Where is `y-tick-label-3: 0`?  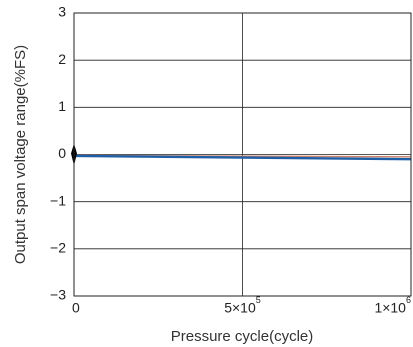
y-tick-label-3: 0 is located at coordinates (62, 153).